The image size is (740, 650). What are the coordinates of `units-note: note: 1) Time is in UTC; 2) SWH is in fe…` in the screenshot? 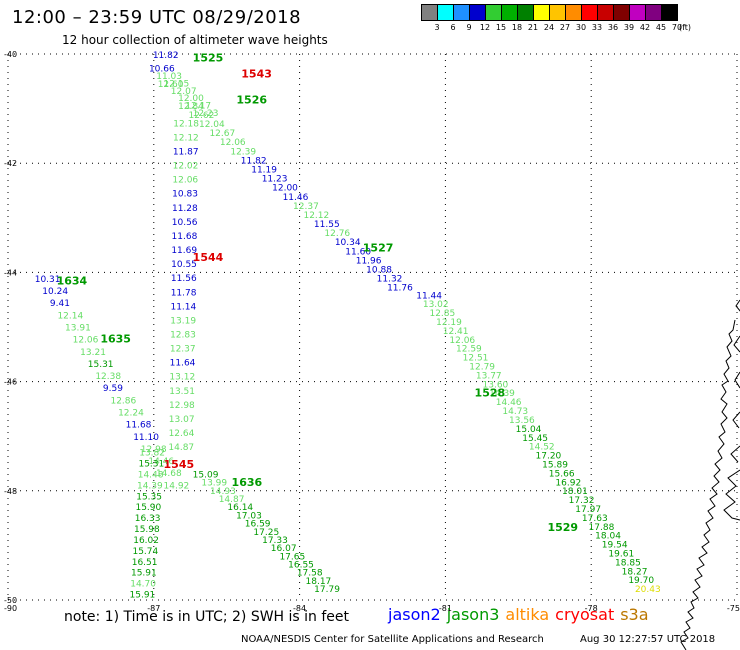 It's located at (207, 617).